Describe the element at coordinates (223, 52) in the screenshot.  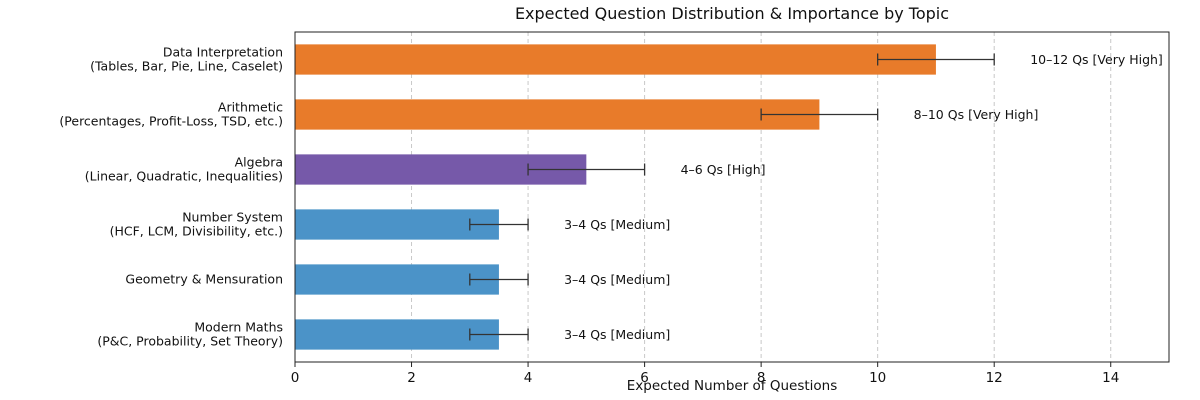
I see `category-label: Data Interpretation` at that location.